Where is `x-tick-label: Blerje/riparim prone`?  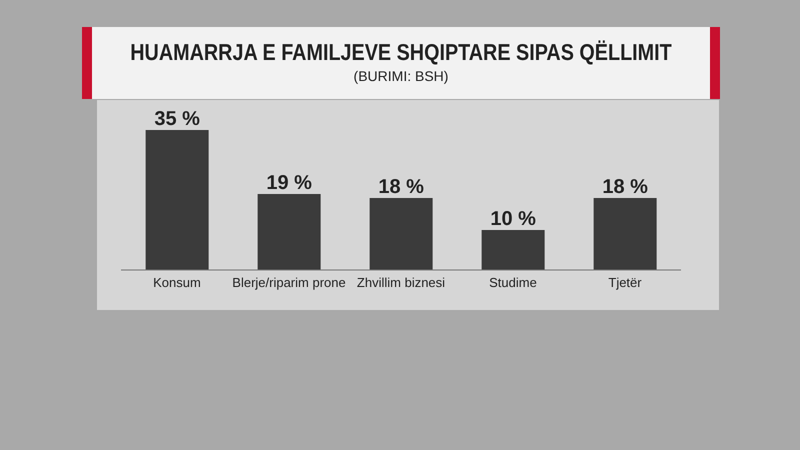
x-tick-label: Blerje/riparim prone is located at coordinates (289, 282).